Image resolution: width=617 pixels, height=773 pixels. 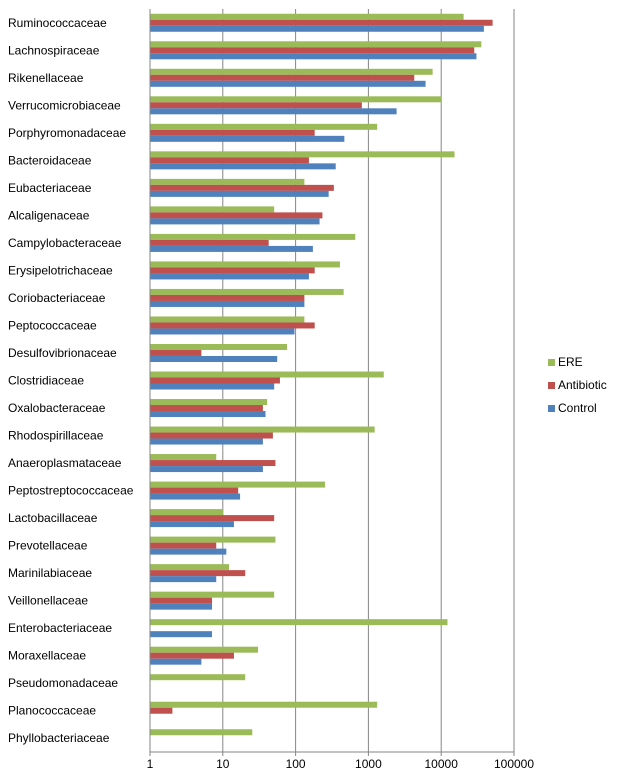 I want to click on category-label: Prevotellaceae, so click(x=48, y=546).